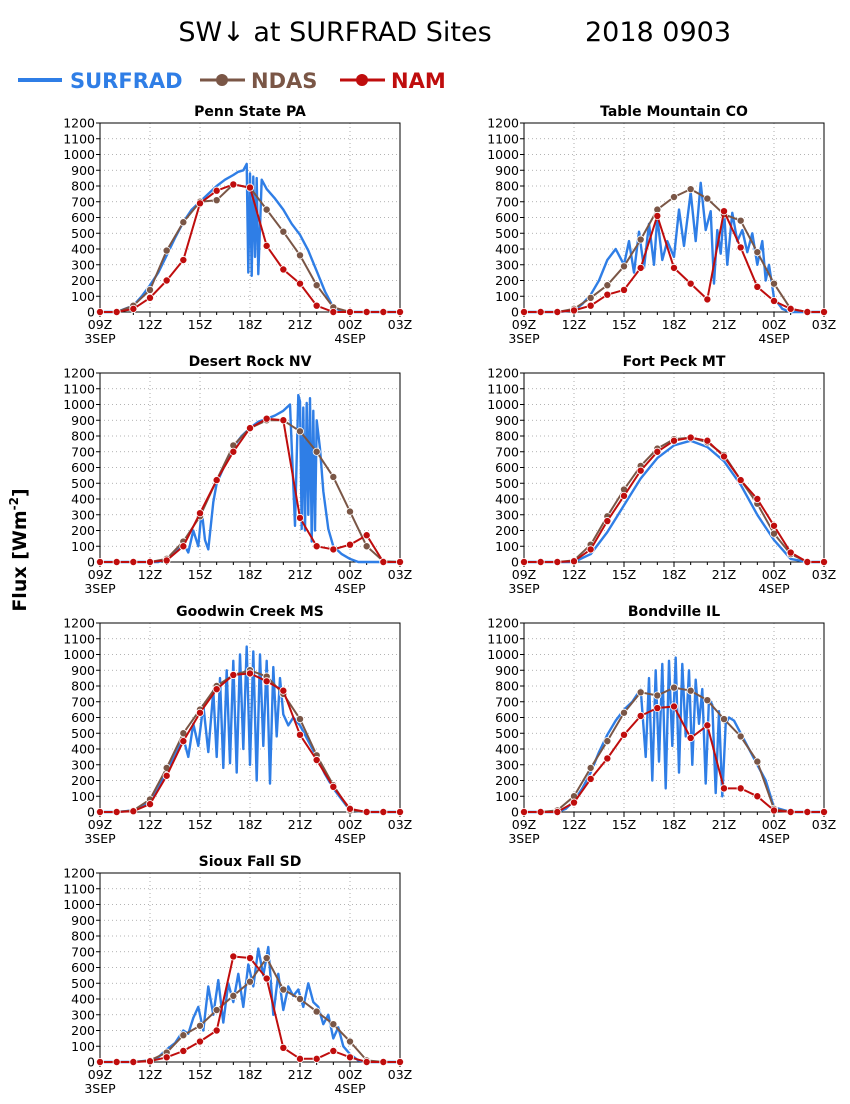  Describe the element at coordinates (507, 233) in the screenshot. I see `y-tick-label: 500` at that location.